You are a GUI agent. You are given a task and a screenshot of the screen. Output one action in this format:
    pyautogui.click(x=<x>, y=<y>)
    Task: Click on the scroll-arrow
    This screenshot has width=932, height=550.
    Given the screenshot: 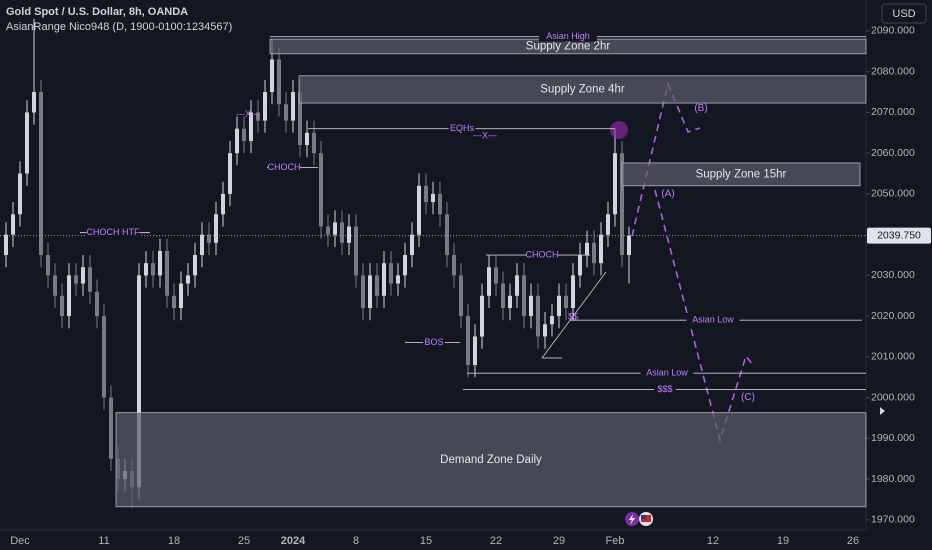 What is the action you would take?
    pyautogui.click(x=882, y=411)
    